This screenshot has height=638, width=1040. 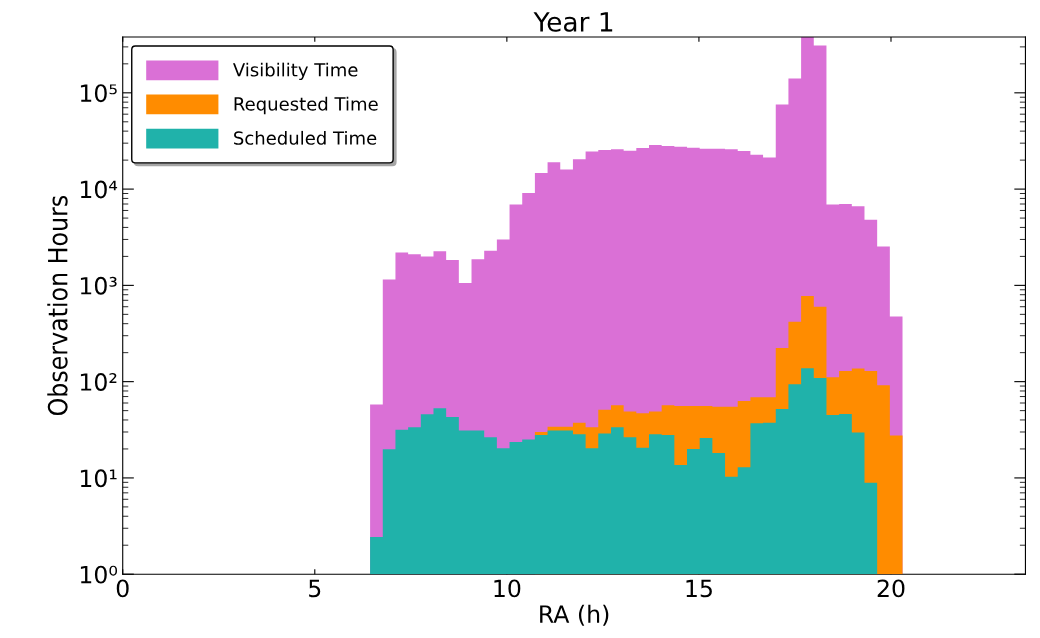 I want to click on y-tick-label: 10⁰, so click(x=99, y=574).